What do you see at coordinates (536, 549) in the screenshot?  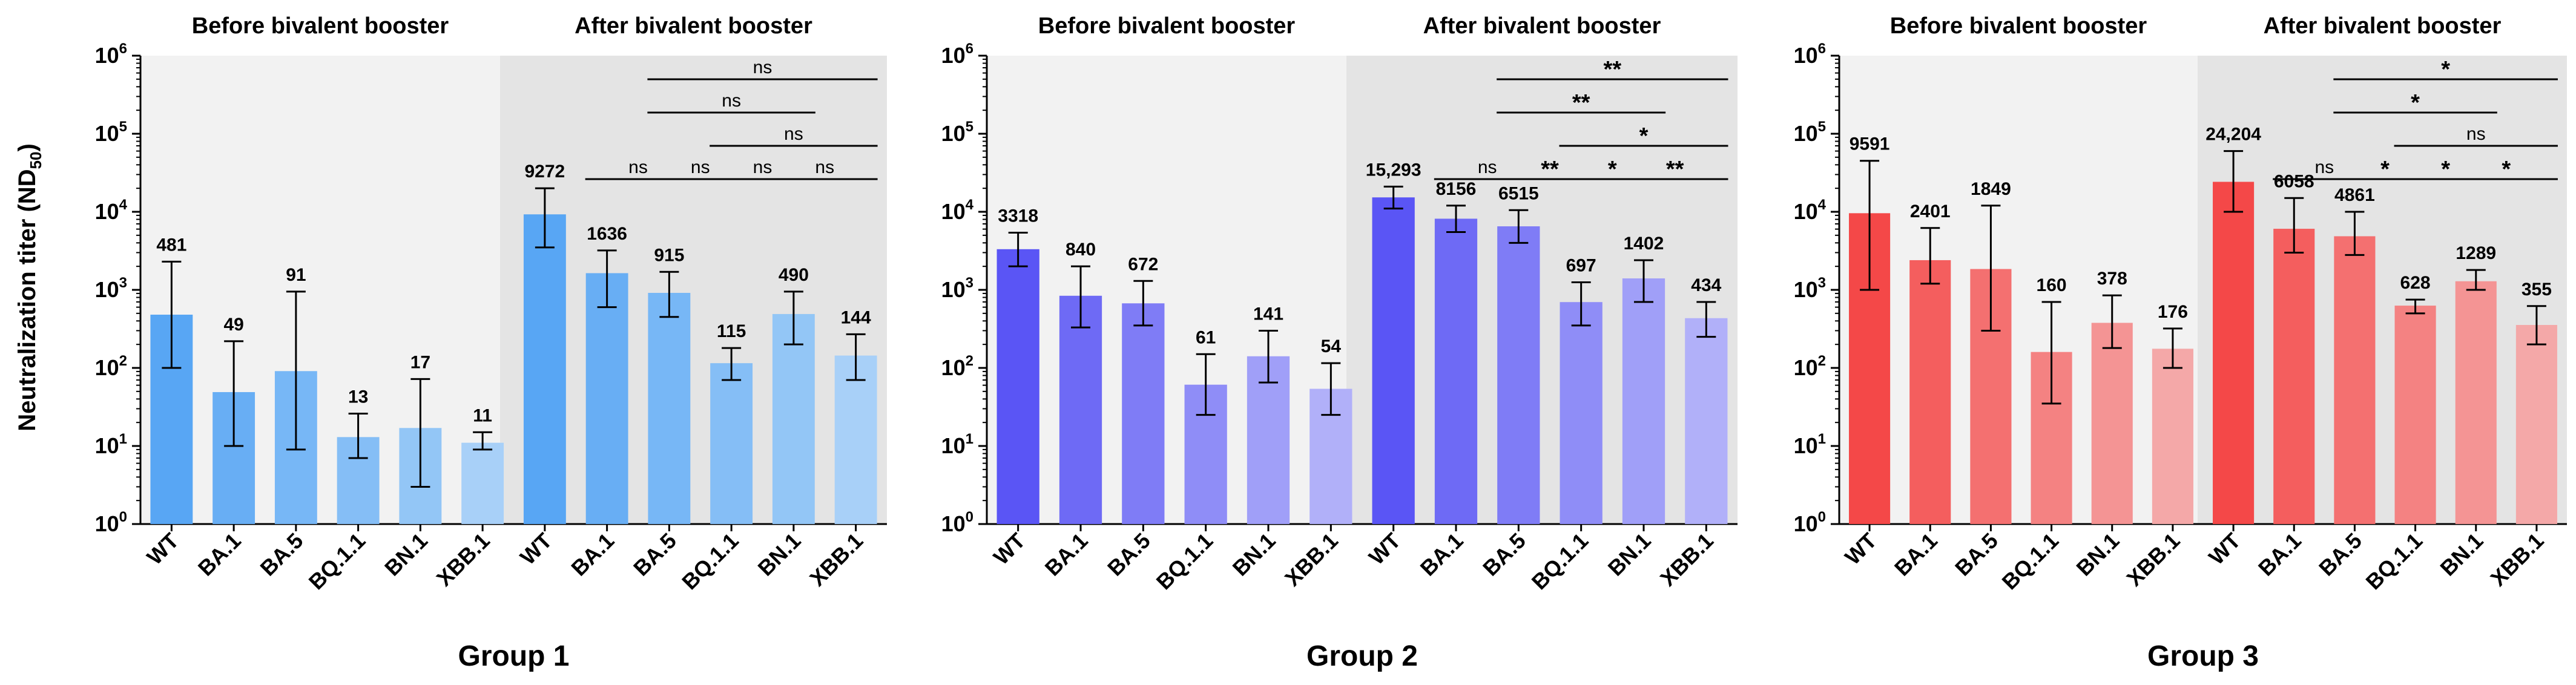 I see `x-tick-label: WT` at bounding box center [536, 549].